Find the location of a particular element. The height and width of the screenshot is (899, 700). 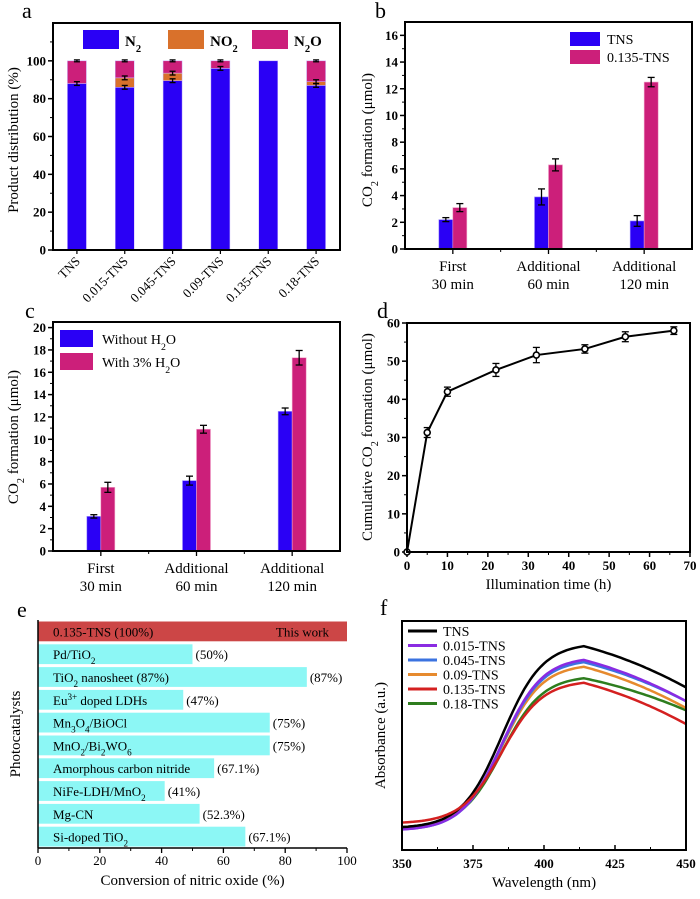

y-tick-label: 40 is located at coordinates (393, 399).